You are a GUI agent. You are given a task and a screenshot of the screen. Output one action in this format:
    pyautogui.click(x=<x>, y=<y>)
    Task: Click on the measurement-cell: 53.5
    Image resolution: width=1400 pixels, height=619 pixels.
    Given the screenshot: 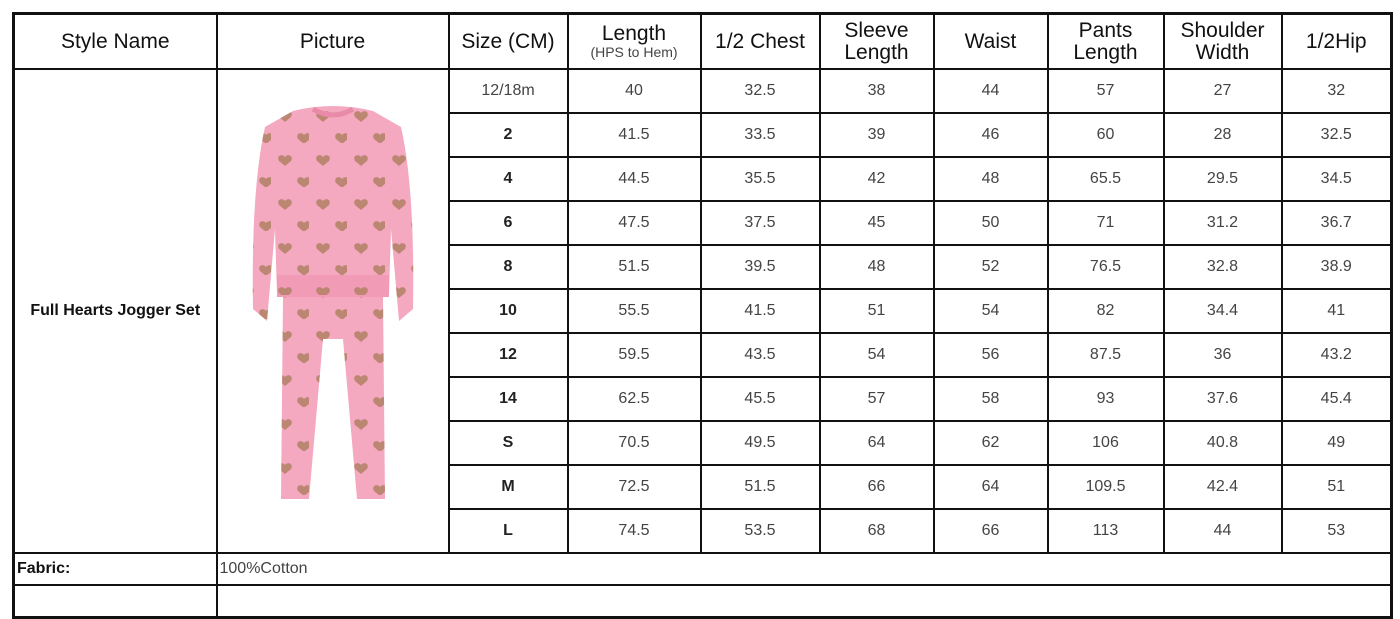 What is the action you would take?
    pyautogui.click(x=760, y=531)
    